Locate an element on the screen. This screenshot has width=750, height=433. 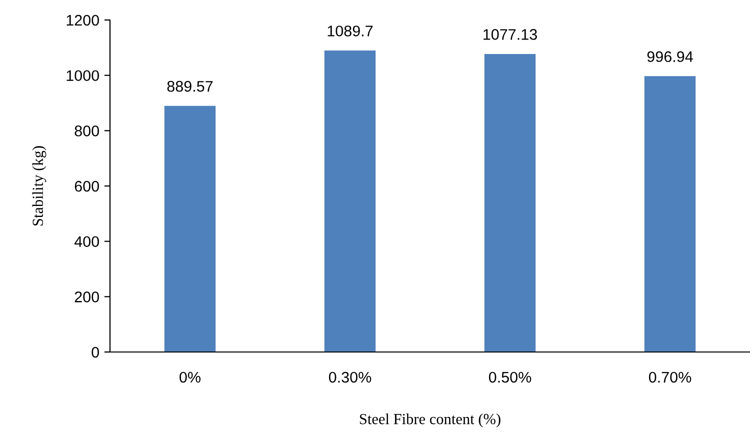
y-tick-label: 400 is located at coordinates (86, 242).